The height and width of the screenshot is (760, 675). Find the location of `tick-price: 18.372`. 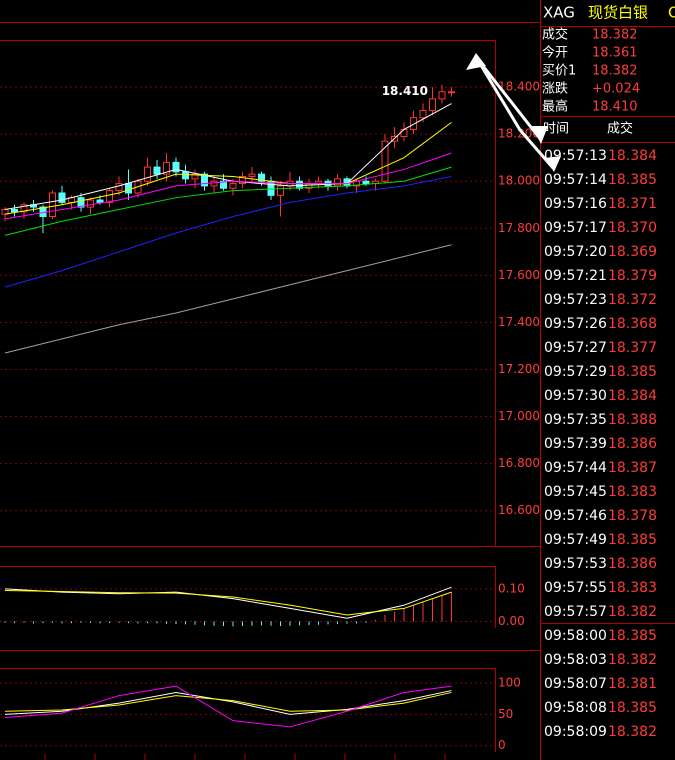

tick-price: 18.372 is located at coordinates (632, 300).